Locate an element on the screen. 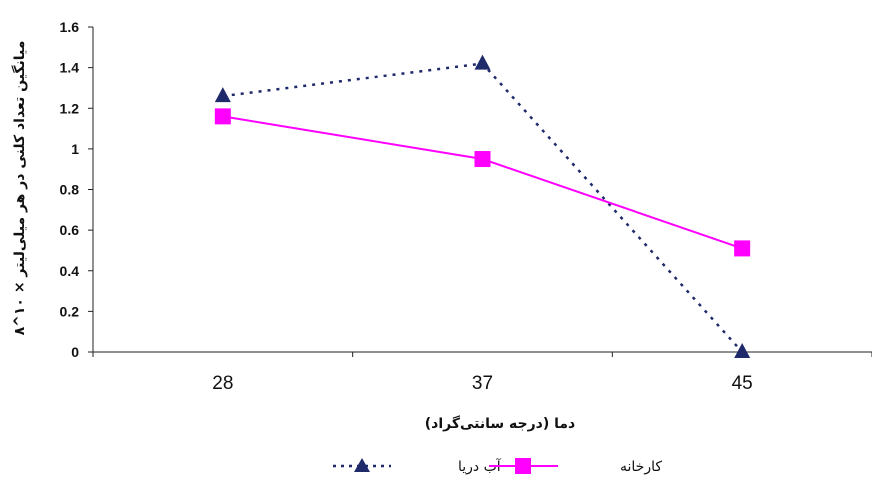 Image resolution: width=872 pixels, height=490 pixels. y-tick-label: 1.6 is located at coordinates (70, 27).